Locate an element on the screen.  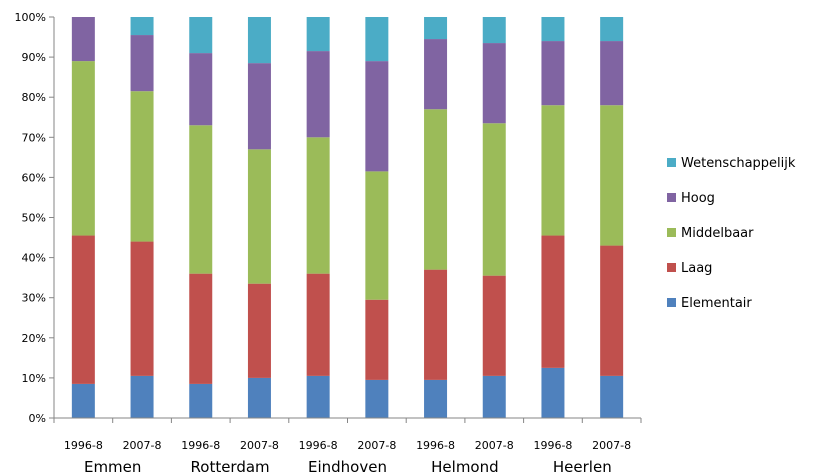
group-label-emmen: Emmen is located at coordinates (112, 467).